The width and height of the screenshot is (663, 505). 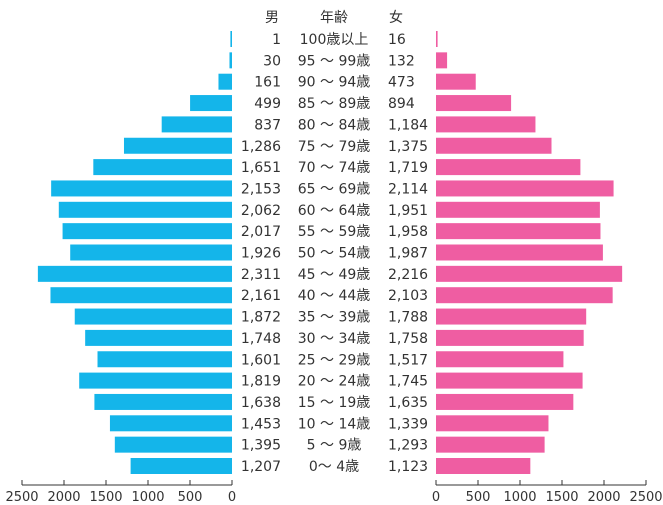 I want to click on age-group-label: 65 ～ 69歳, so click(x=334, y=189).